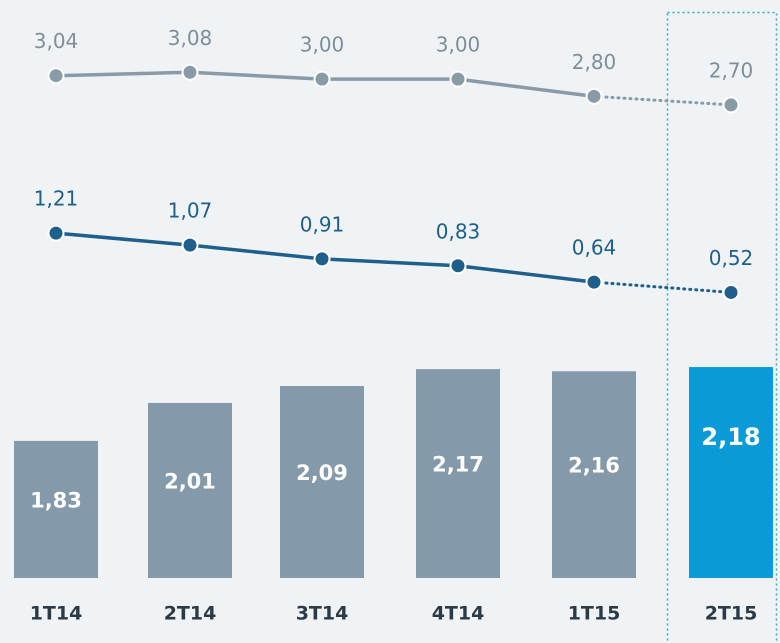  I want to click on x-tick-label: 3T14, so click(322, 614).